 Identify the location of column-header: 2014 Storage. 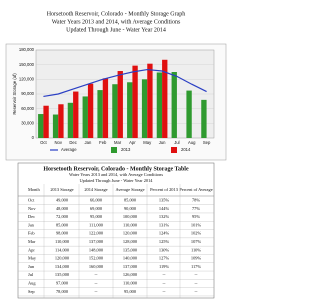
(95, 189).